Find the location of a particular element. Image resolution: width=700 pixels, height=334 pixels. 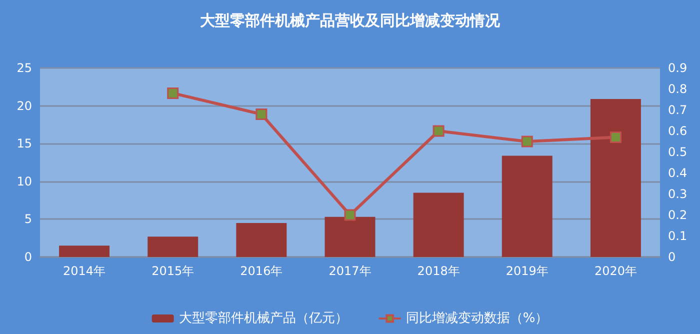

y2-tick-label: 0.4 is located at coordinates (678, 173).